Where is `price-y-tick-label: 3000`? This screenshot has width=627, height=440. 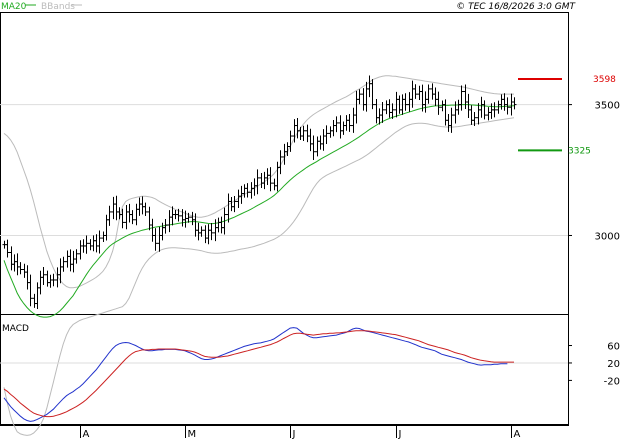 price-y-tick-label: 3000 is located at coordinates (607, 236).